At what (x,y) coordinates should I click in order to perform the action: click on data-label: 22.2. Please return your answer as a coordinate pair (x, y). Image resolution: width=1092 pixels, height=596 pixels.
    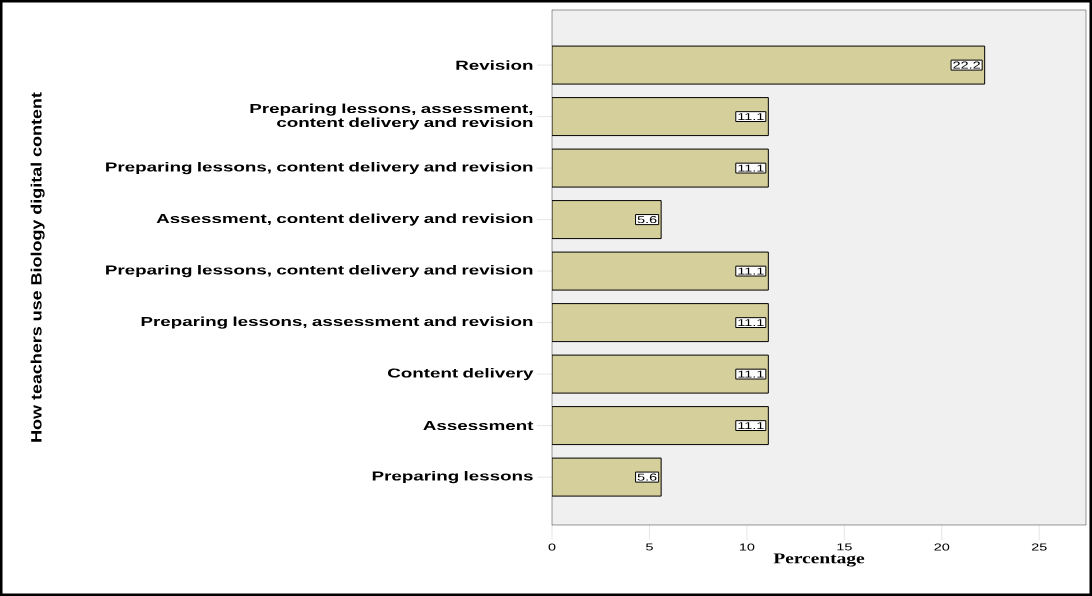
    Looking at the image, I should click on (966, 65).